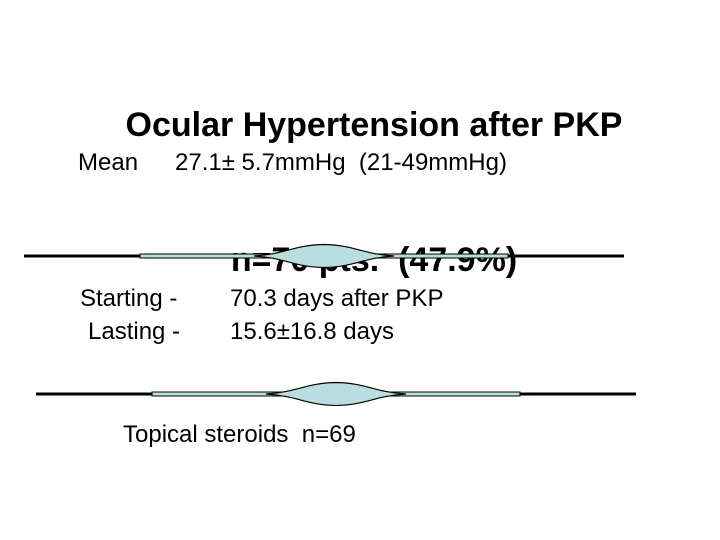 The image size is (720, 540). Describe the element at coordinates (337, 298) in the screenshot. I see `starting-value: 70.3 days after PKP` at that location.